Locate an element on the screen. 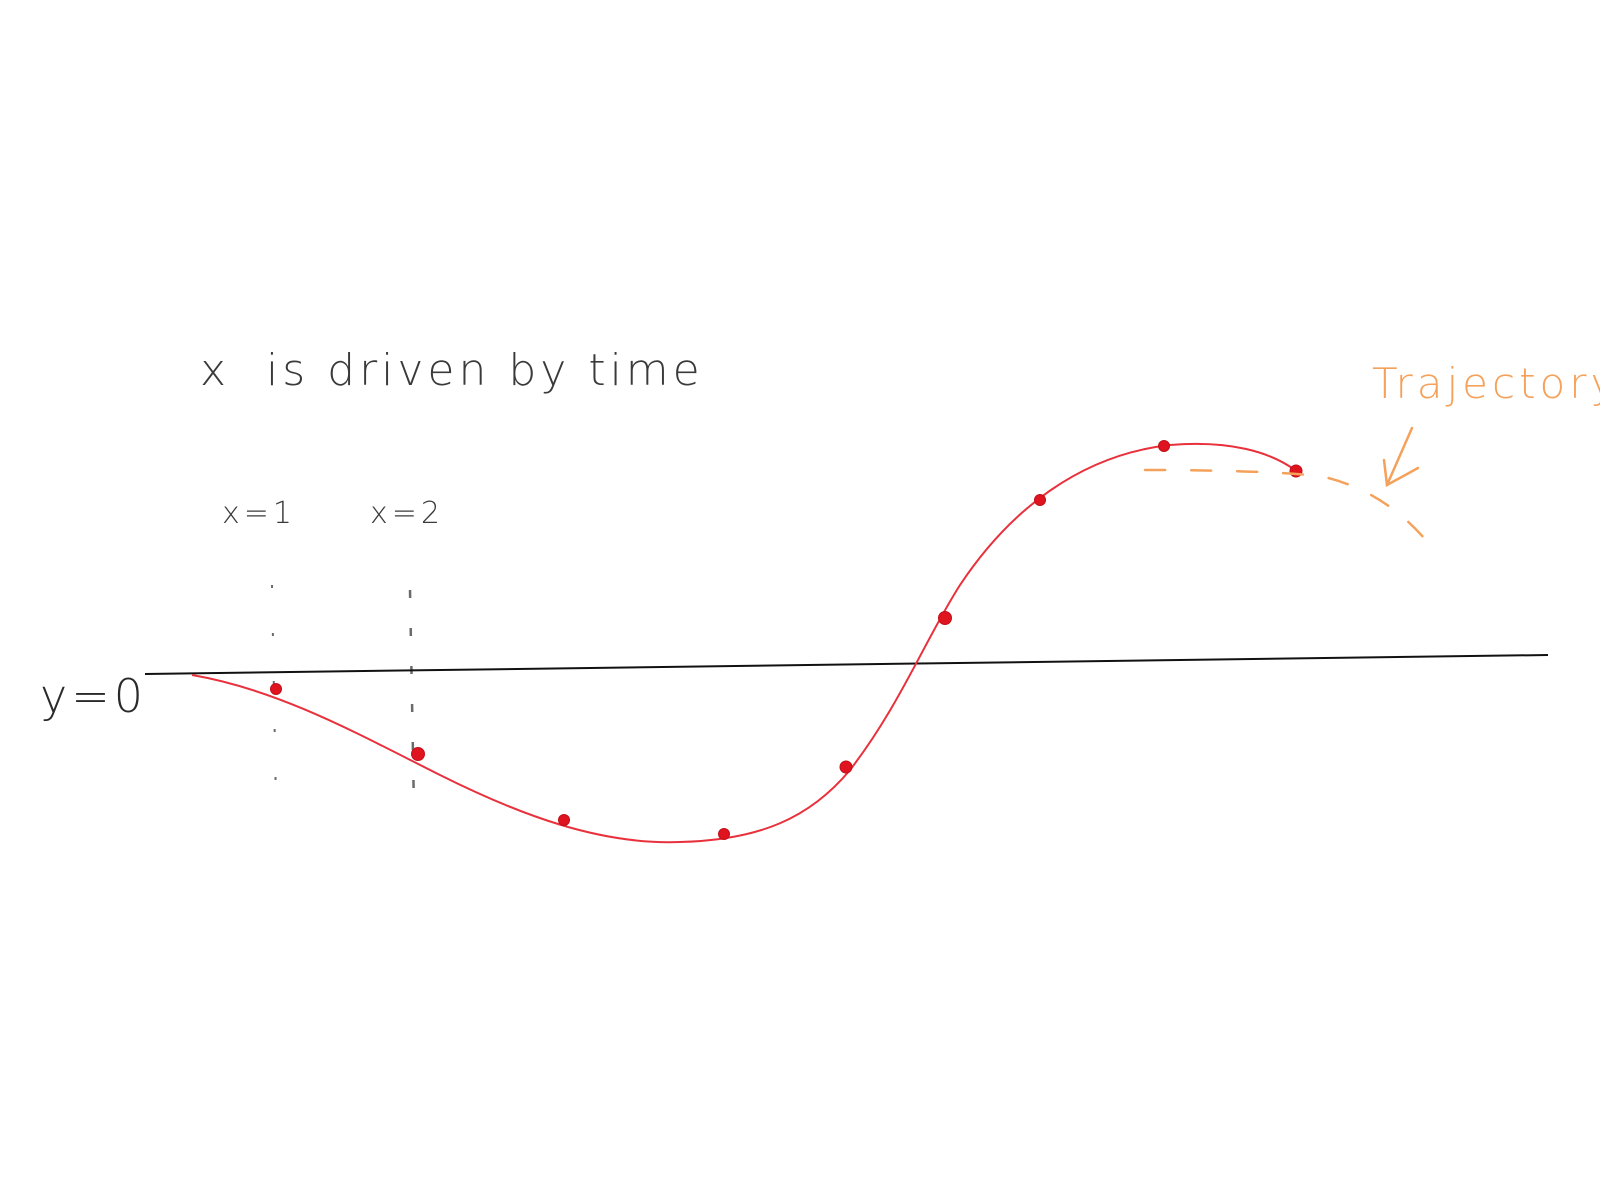 The image size is (1600, 1200). diagram-title: x is driven by time is located at coordinates (452, 370).